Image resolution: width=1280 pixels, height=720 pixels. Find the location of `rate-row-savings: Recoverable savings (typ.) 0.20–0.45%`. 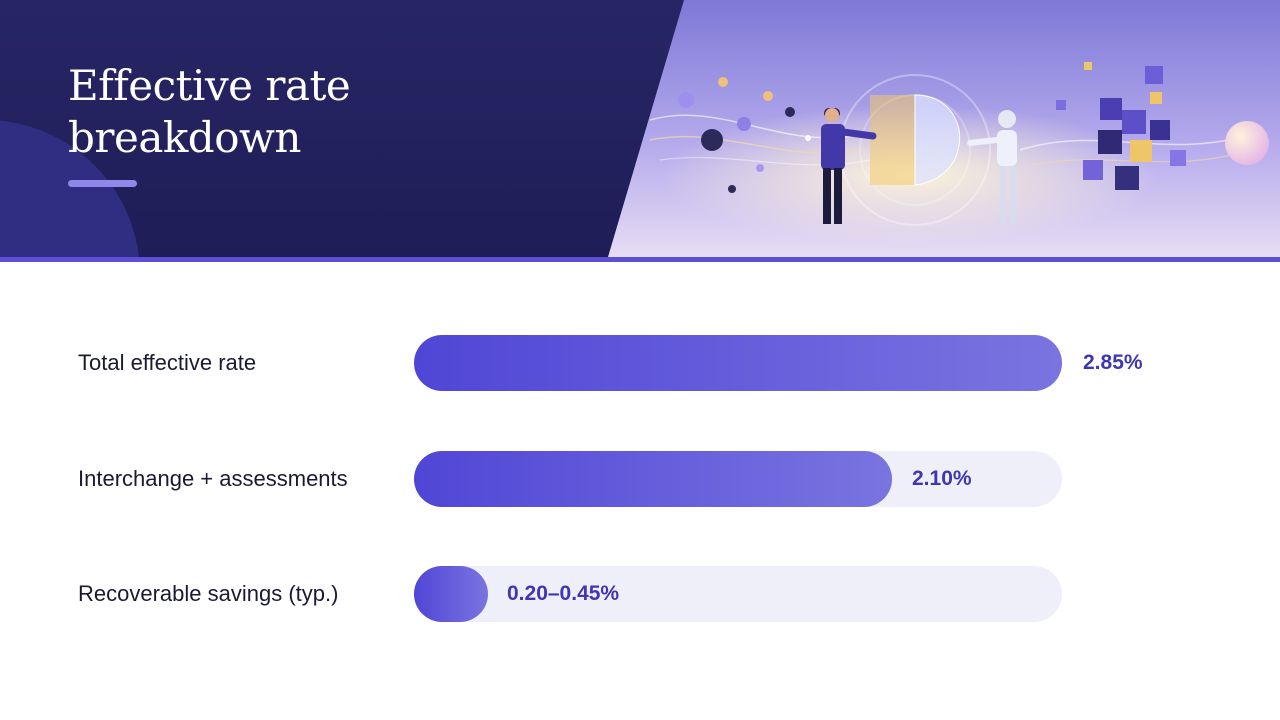

rate-row-savings: Recoverable savings (typ.) 0.20–0.45% is located at coordinates (640, 594).